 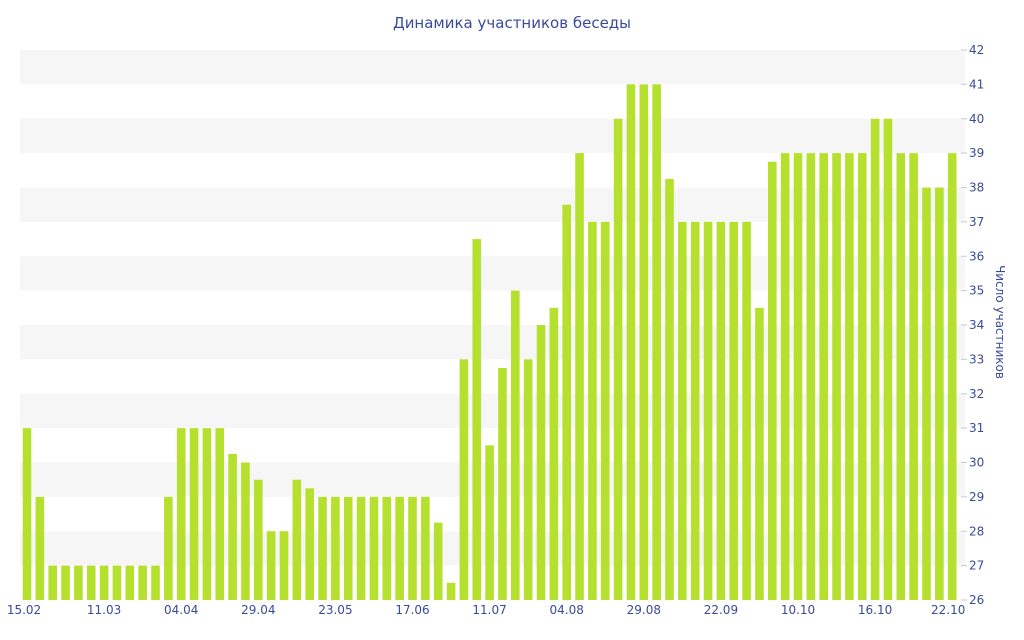 What do you see at coordinates (976, 50) in the screenshot?
I see `y-tick-label: 42` at bounding box center [976, 50].